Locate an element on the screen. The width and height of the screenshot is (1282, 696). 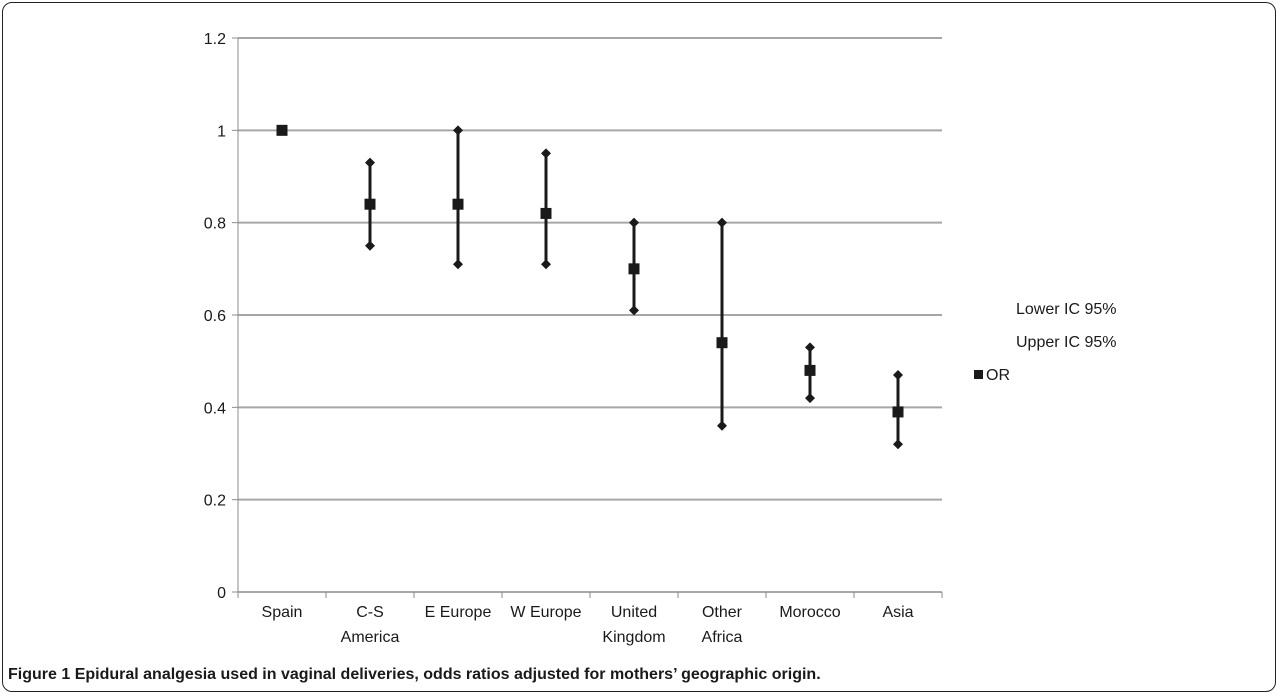
y-tick-label: 0.8 is located at coordinates (215, 224).